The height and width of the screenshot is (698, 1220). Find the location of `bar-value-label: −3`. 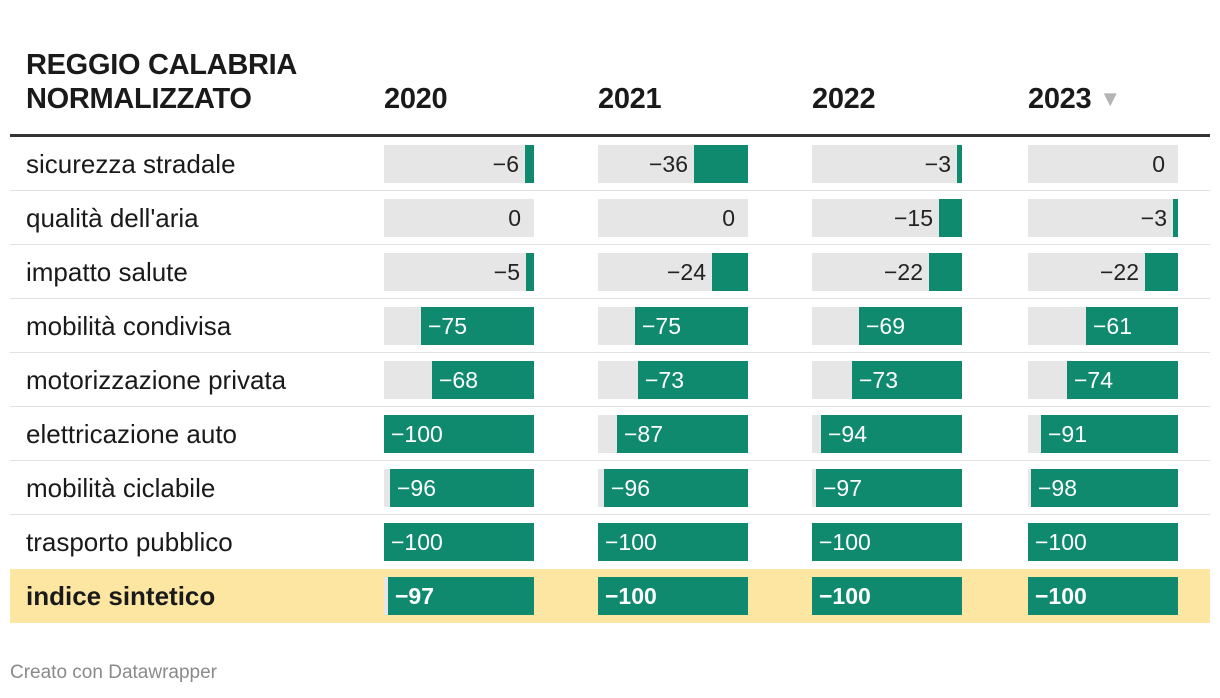

bar-value-label: −3 is located at coordinates (937, 164).